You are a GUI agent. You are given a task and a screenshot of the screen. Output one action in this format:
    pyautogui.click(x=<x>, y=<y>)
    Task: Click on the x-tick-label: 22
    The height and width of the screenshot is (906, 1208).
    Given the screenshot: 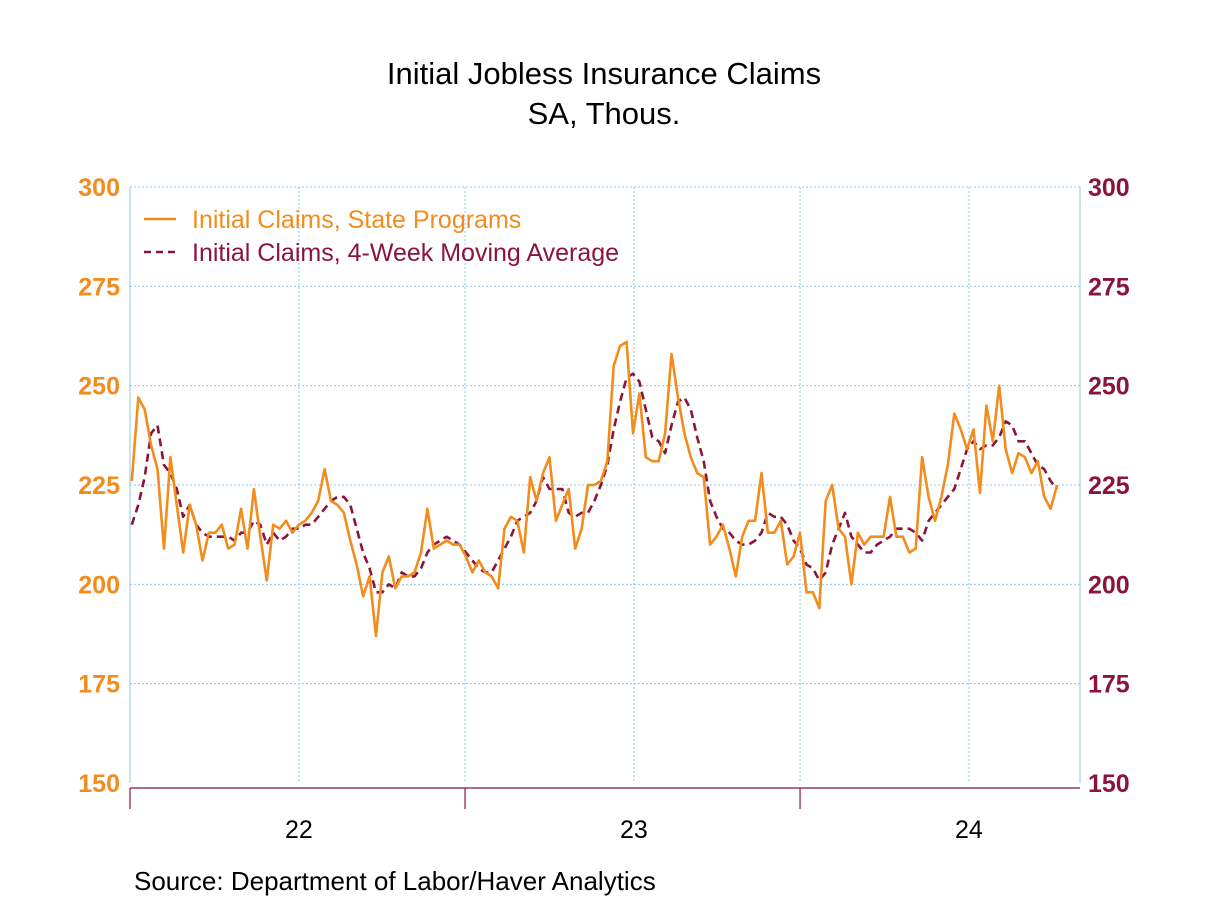 What is the action you would take?
    pyautogui.click(x=299, y=830)
    